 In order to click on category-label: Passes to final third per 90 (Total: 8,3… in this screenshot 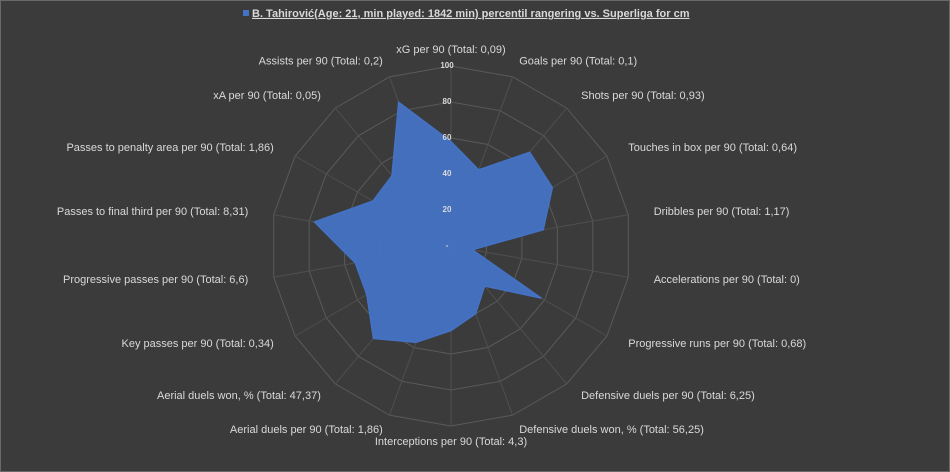, I will do `click(152, 212)`.